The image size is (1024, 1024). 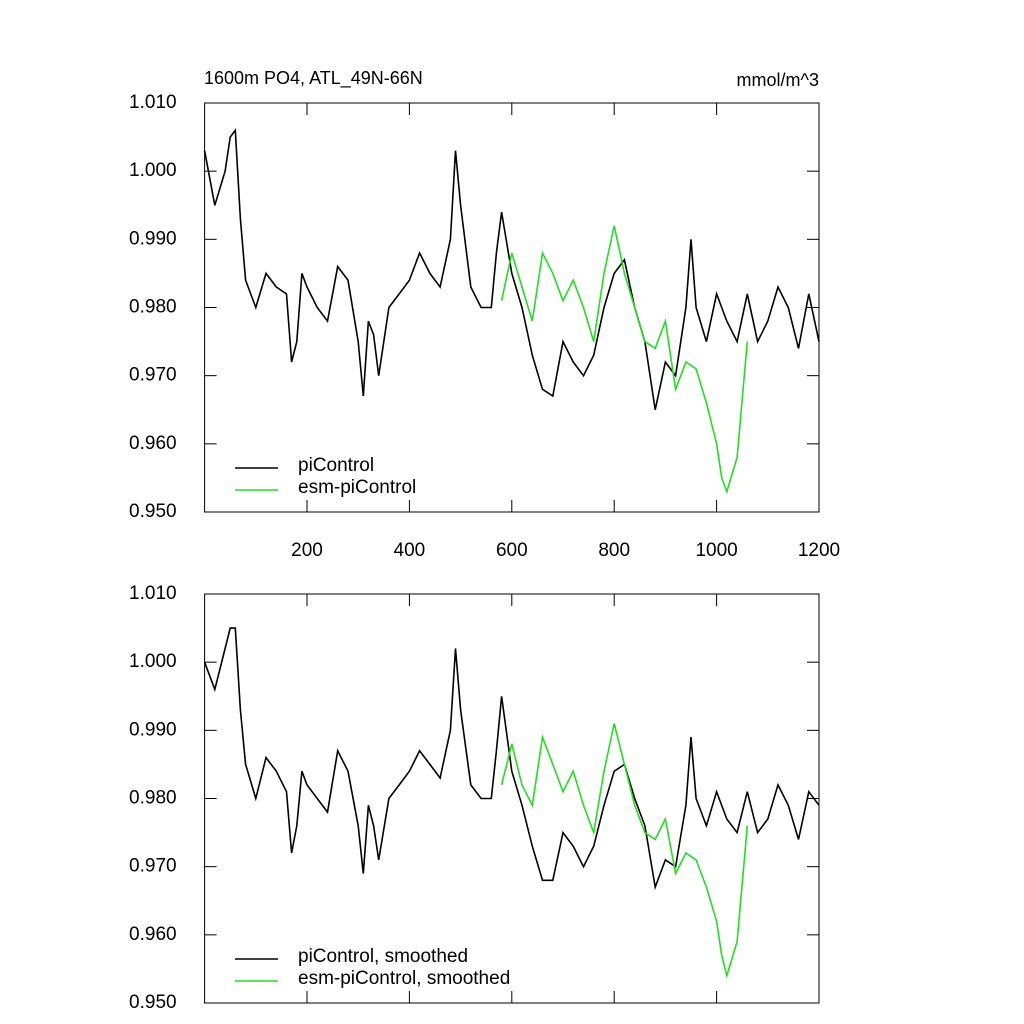 What do you see at coordinates (307, 550) in the screenshot?
I see `x-tick-label: 200` at bounding box center [307, 550].